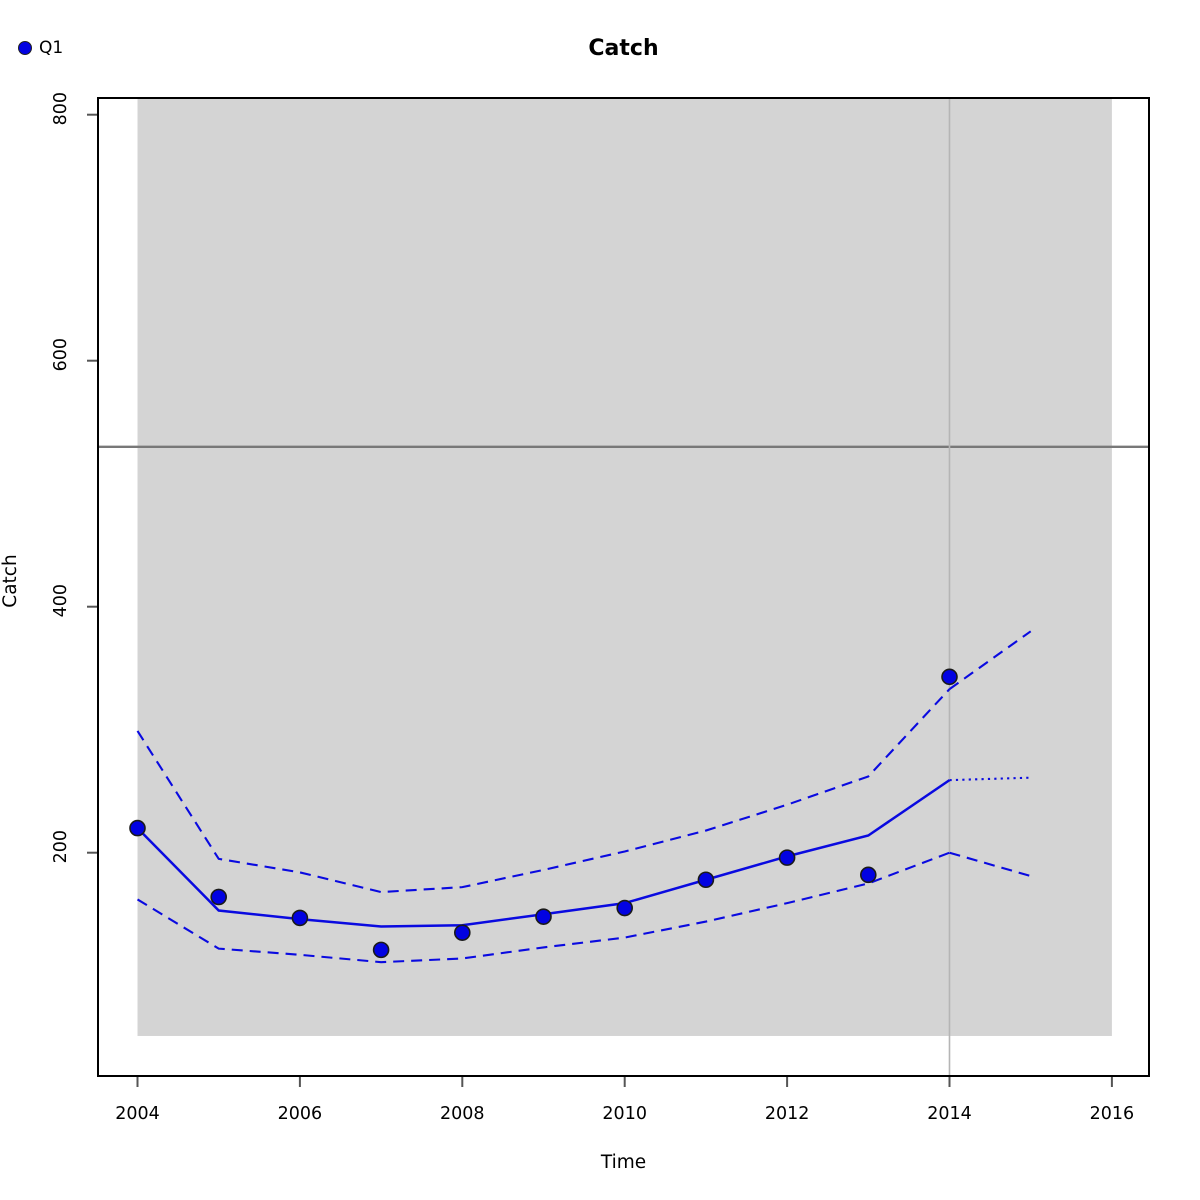 This screenshot has width=1200, height=1200. I want to click on x-tick-label: 2016, so click(1112, 1114).